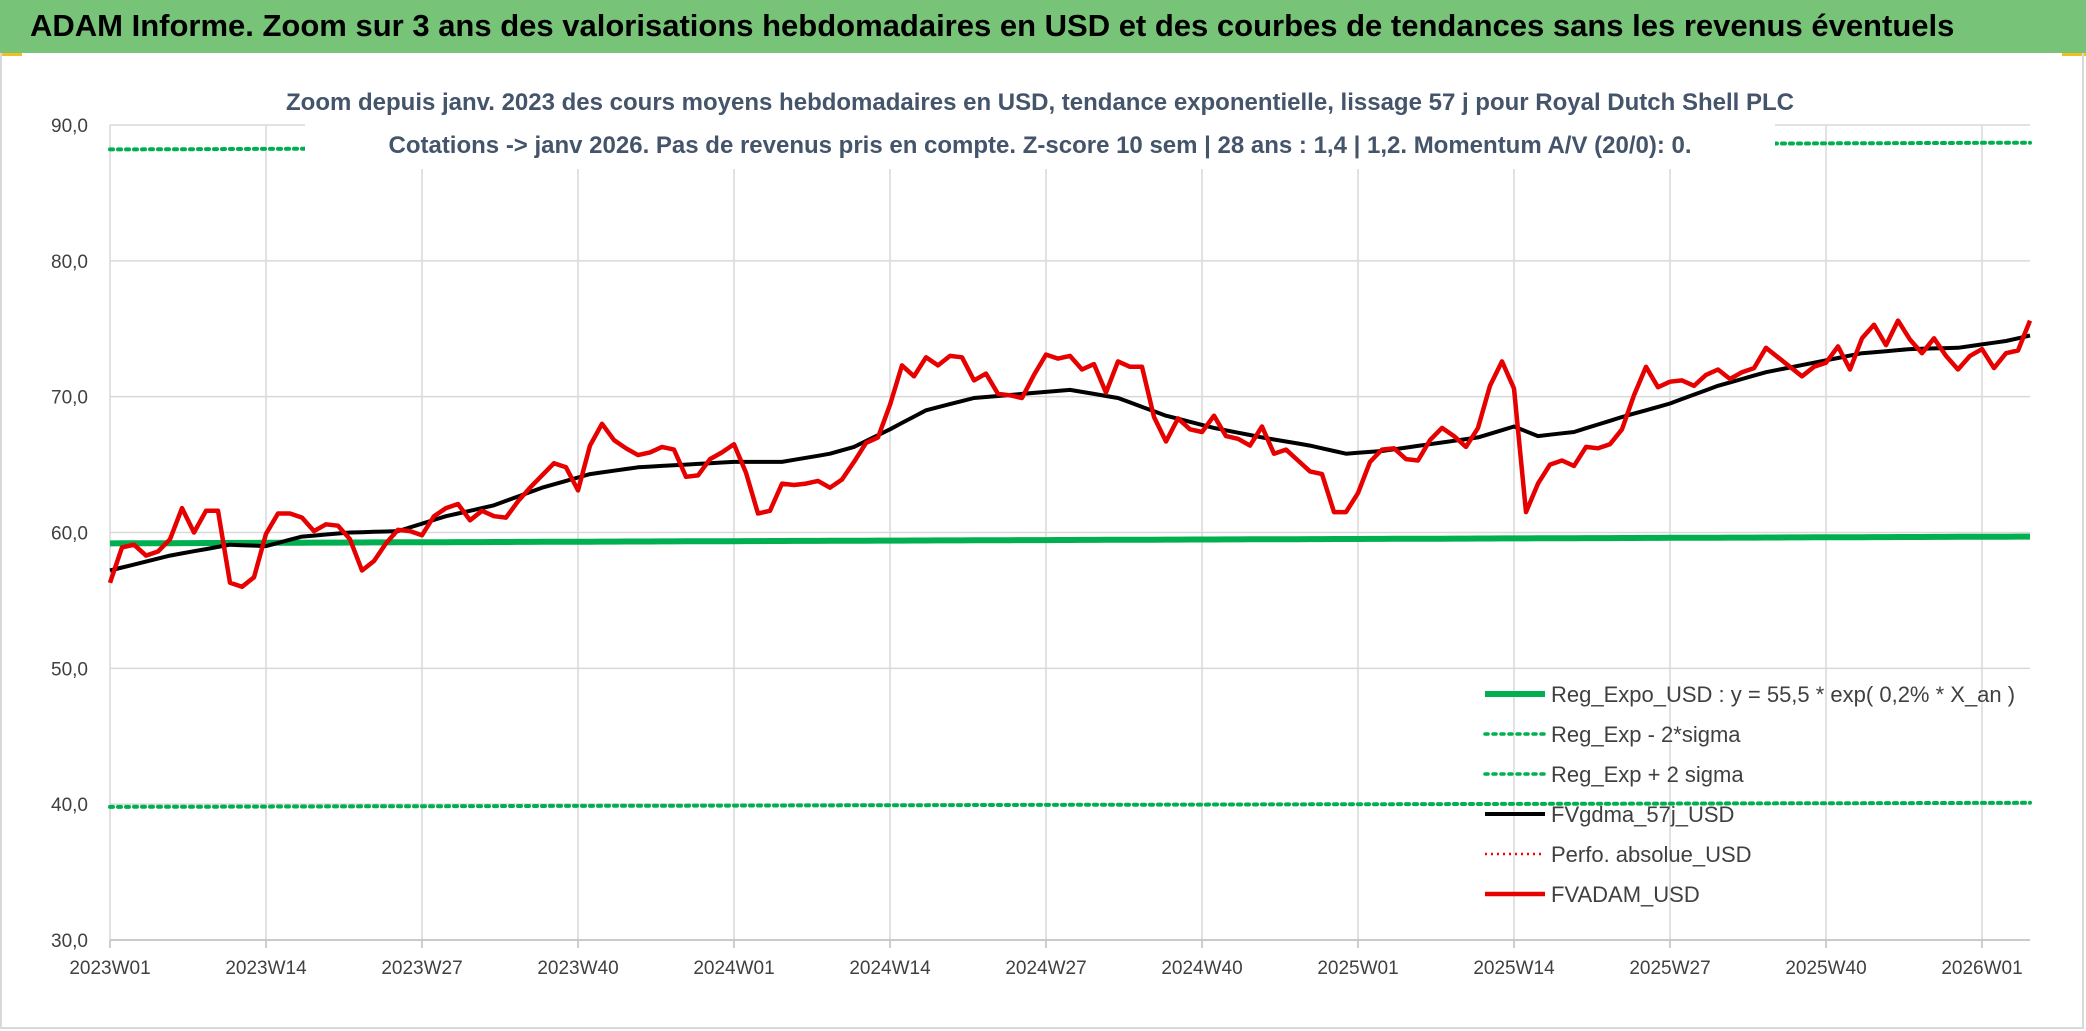  What do you see at coordinates (1201, 968) in the screenshot?
I see `x-tick-label: 2024W40` at bounding box center [1201, 968].